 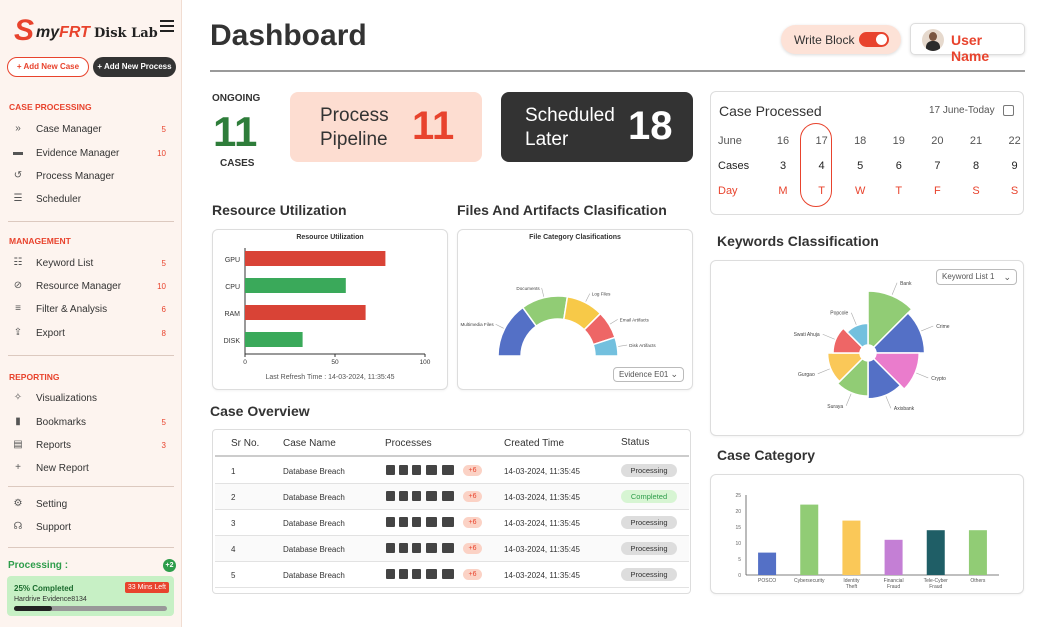 I want to click on bar-ram, so click(x=305, y=312).